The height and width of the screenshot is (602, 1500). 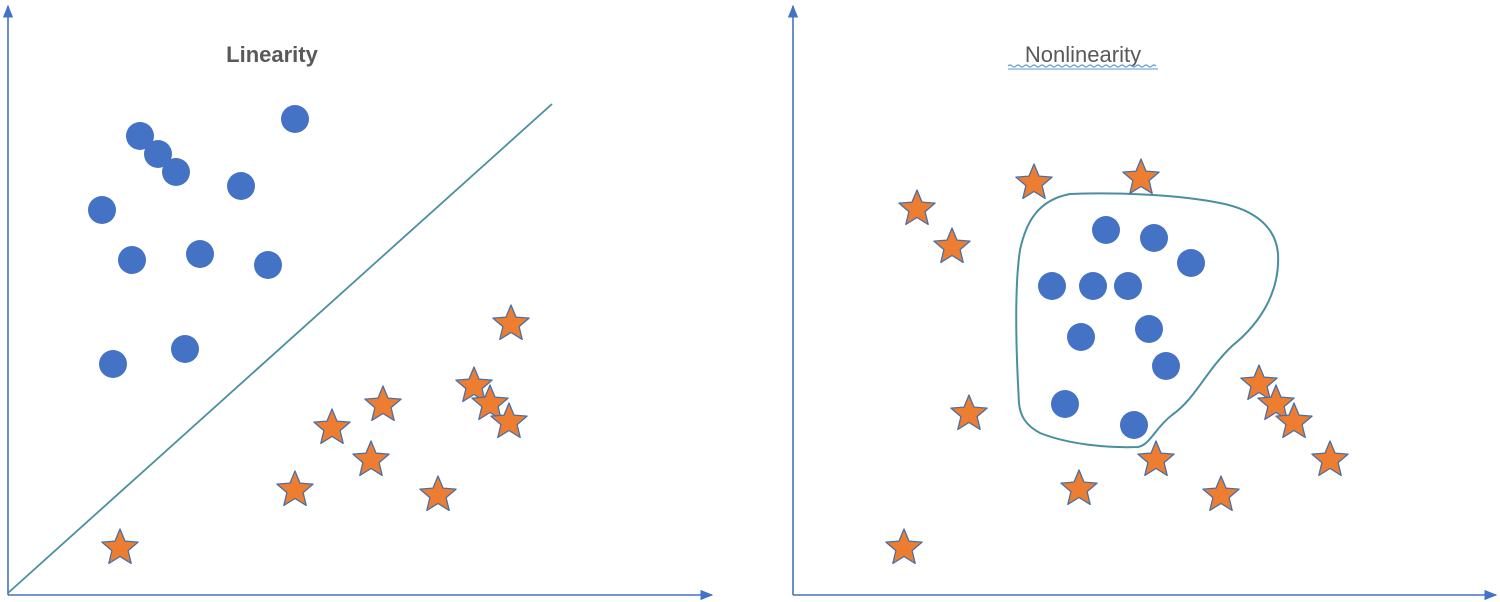 I want to click on nonlinear-decision-boundary, so click(x=1147, y=320).